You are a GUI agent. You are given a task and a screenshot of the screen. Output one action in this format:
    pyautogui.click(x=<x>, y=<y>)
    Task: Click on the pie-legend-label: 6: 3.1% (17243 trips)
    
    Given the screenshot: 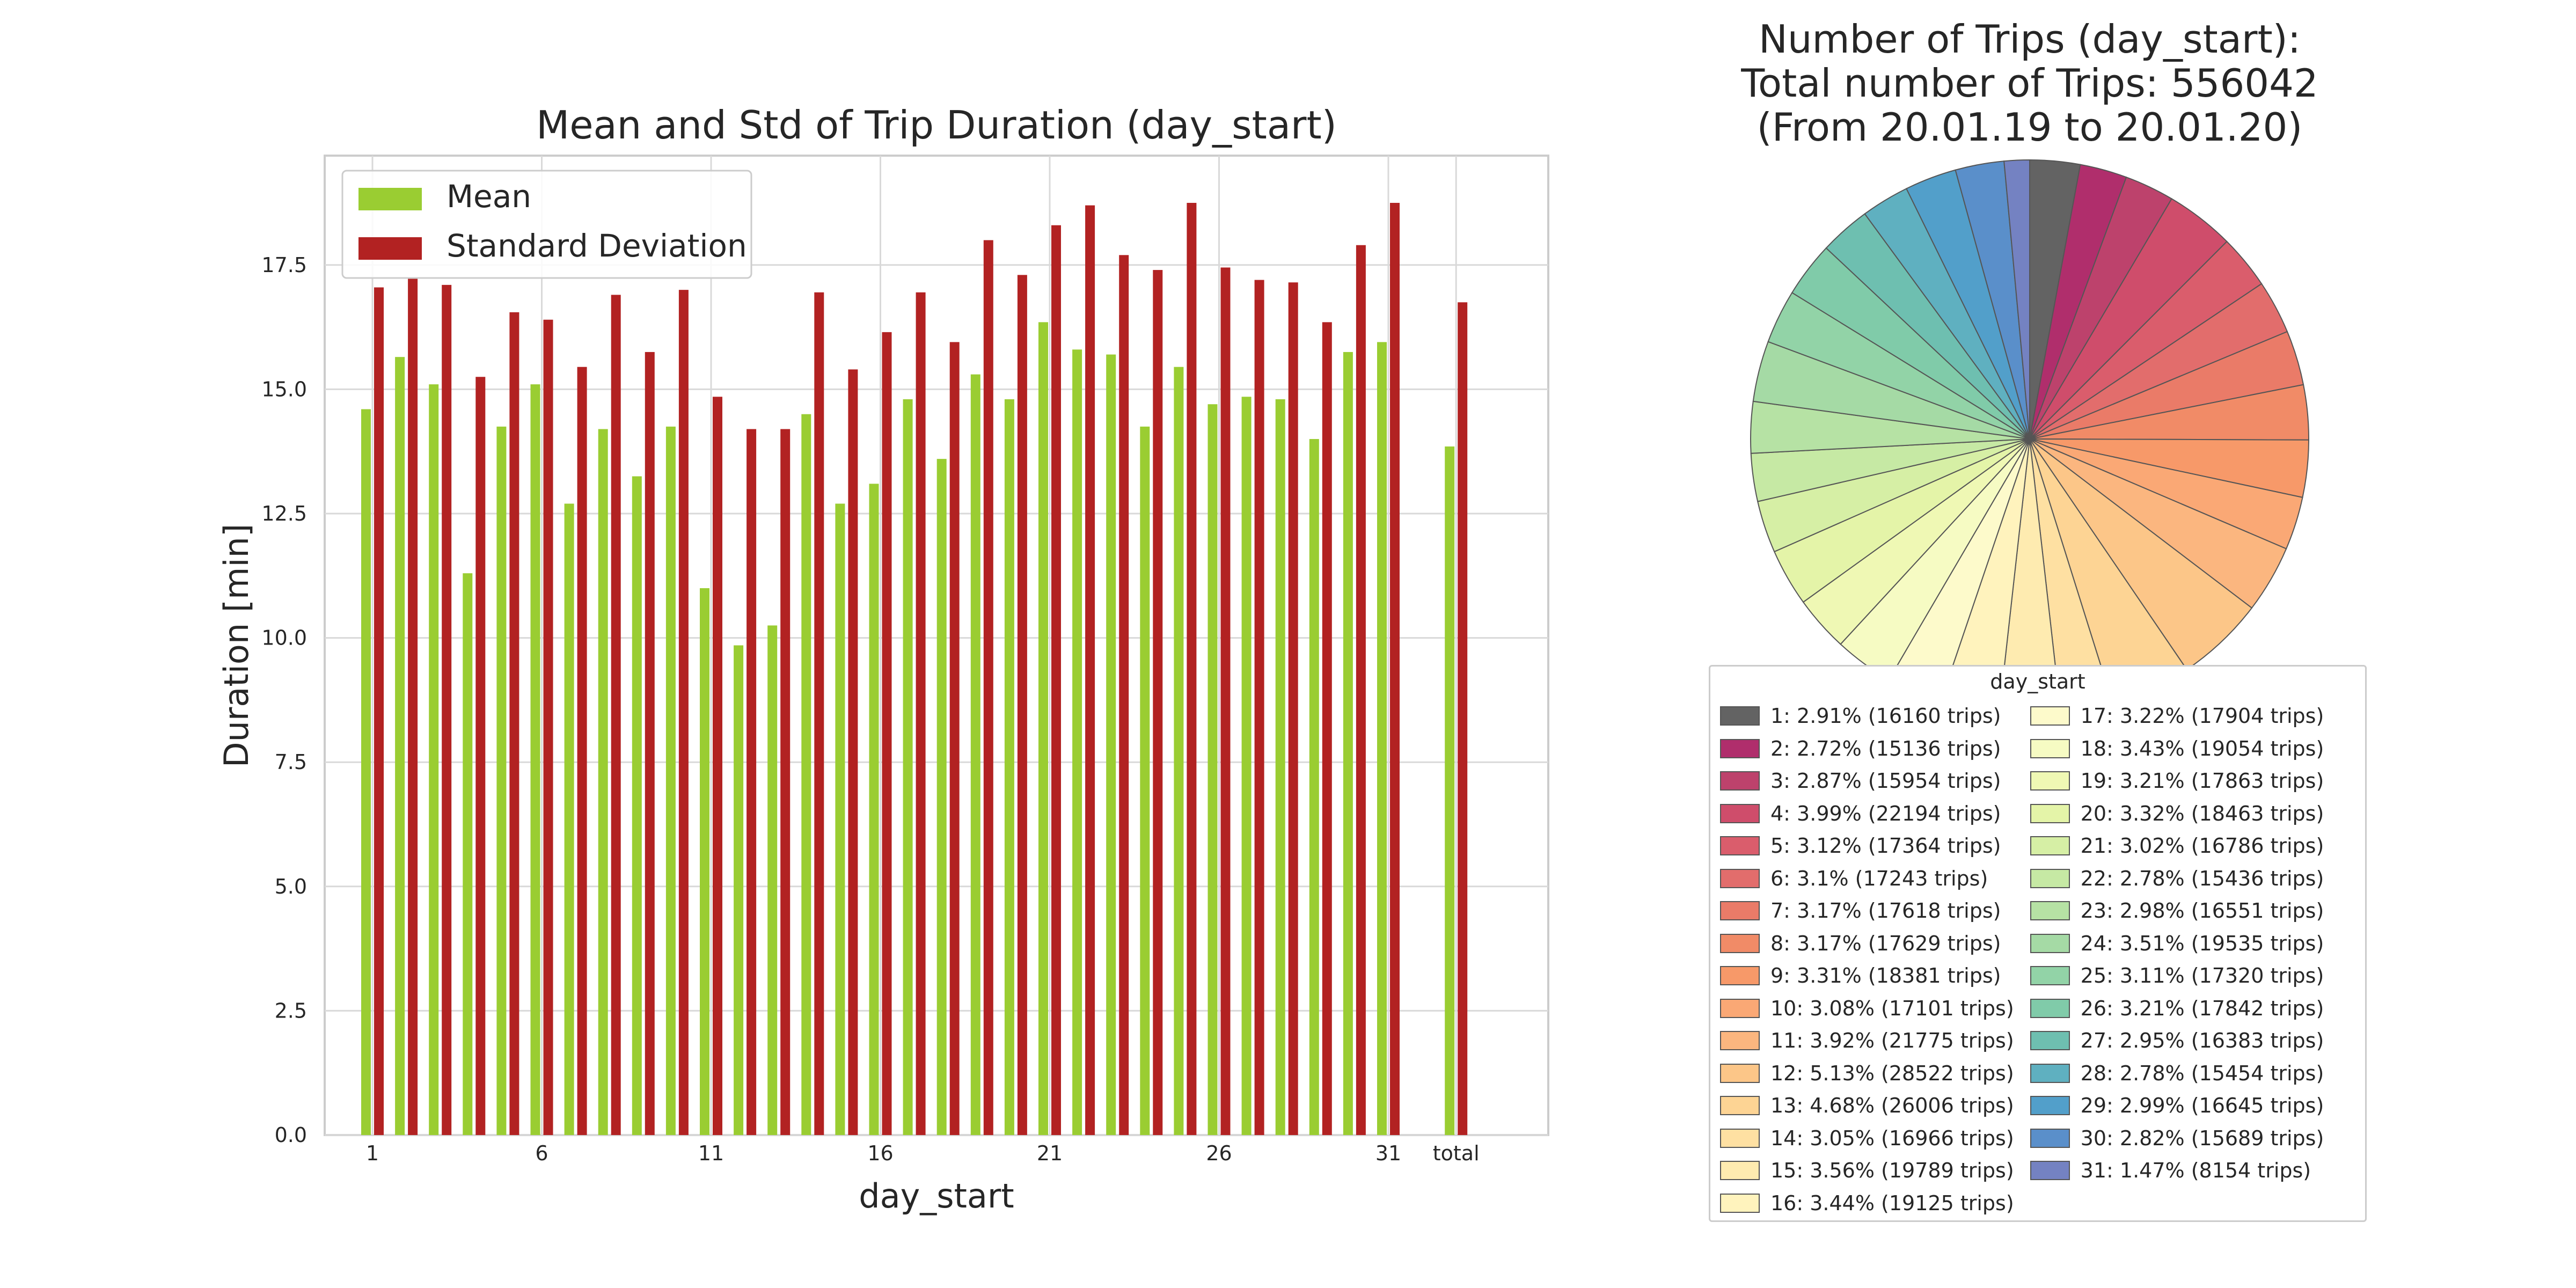 What is the action you would take?
    pyautogui.click(x=1879, y=878)
    